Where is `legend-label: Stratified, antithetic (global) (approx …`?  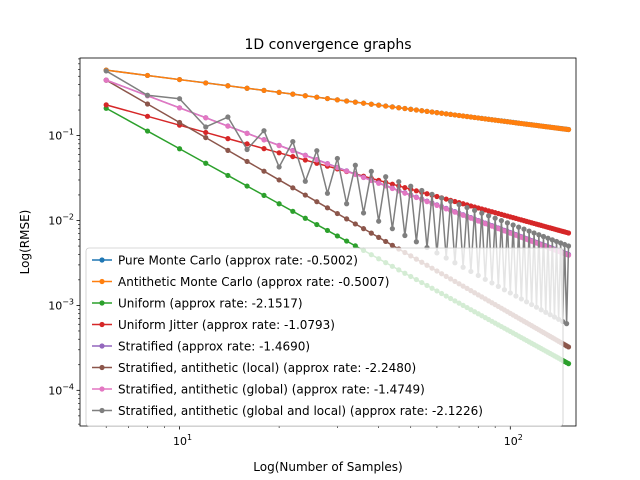
legend-label: Stratified, antithetic (global) (approx … is located at coordinates (271, 390).